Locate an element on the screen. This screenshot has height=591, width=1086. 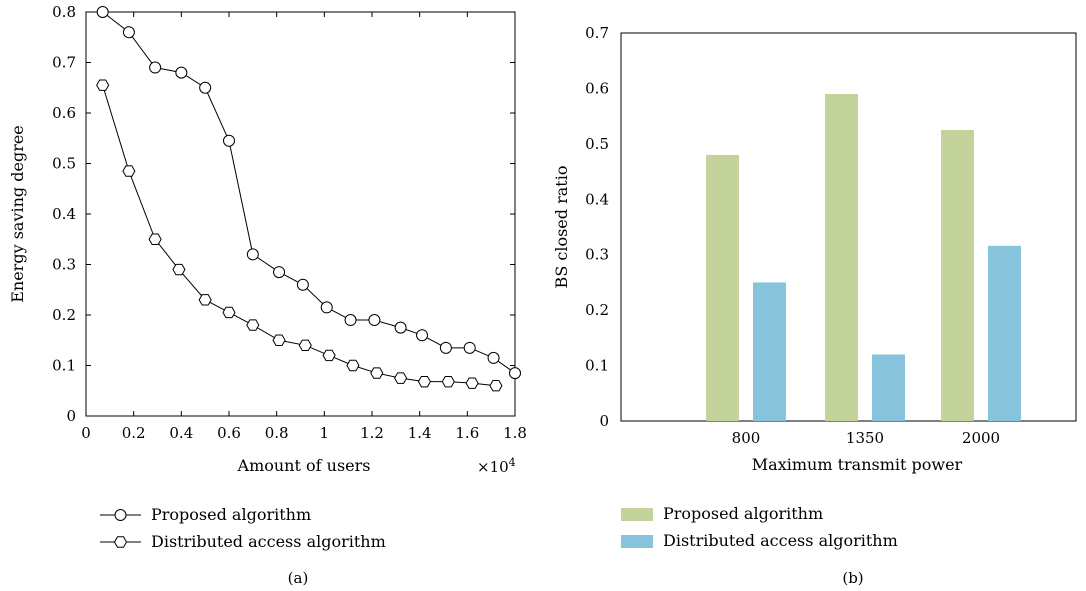
bar-proposed-2000 is located at coordinates (957, 275).